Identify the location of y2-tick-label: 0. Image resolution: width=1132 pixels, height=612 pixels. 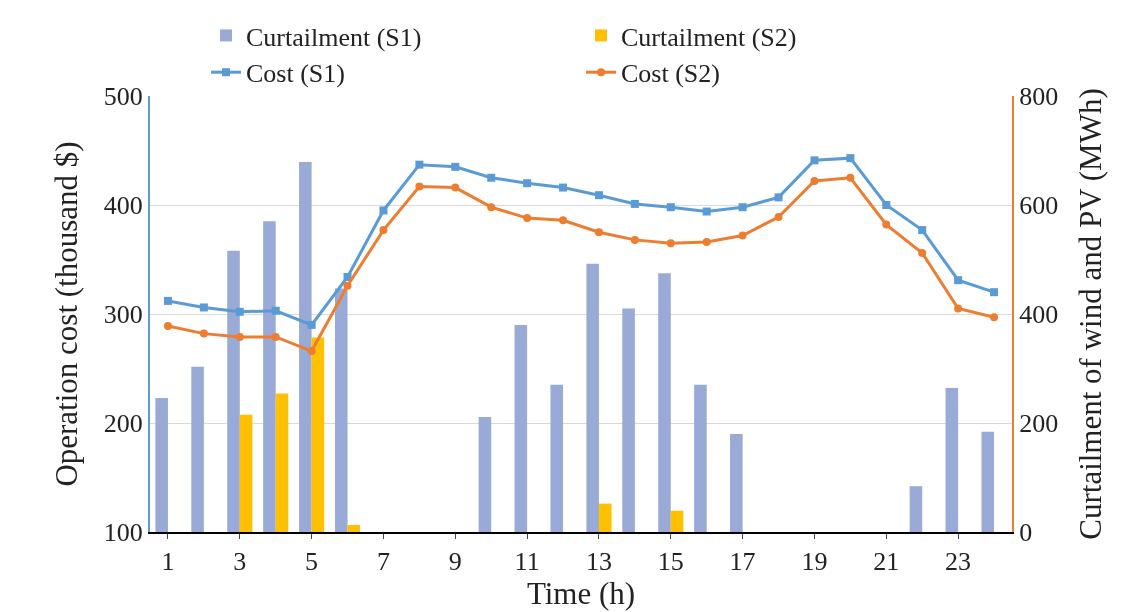
(1026, 533).